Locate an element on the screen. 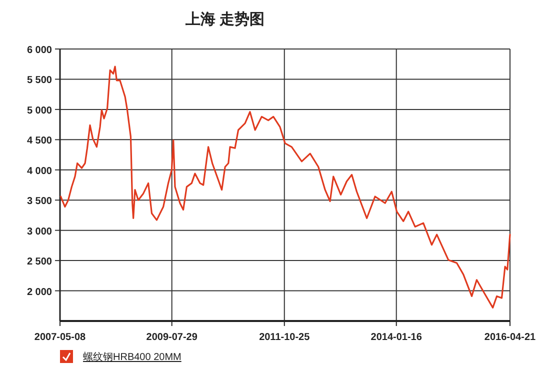 The image size is (550, 378). legend-label: 螺纹钢HRB400 20MM is located at coordinates (132, 357).